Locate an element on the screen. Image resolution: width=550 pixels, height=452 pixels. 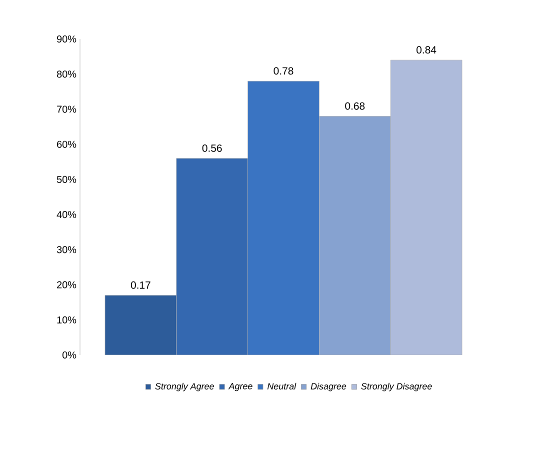
legend-label: Strongly Disagree is located at coordinates (396, 387).